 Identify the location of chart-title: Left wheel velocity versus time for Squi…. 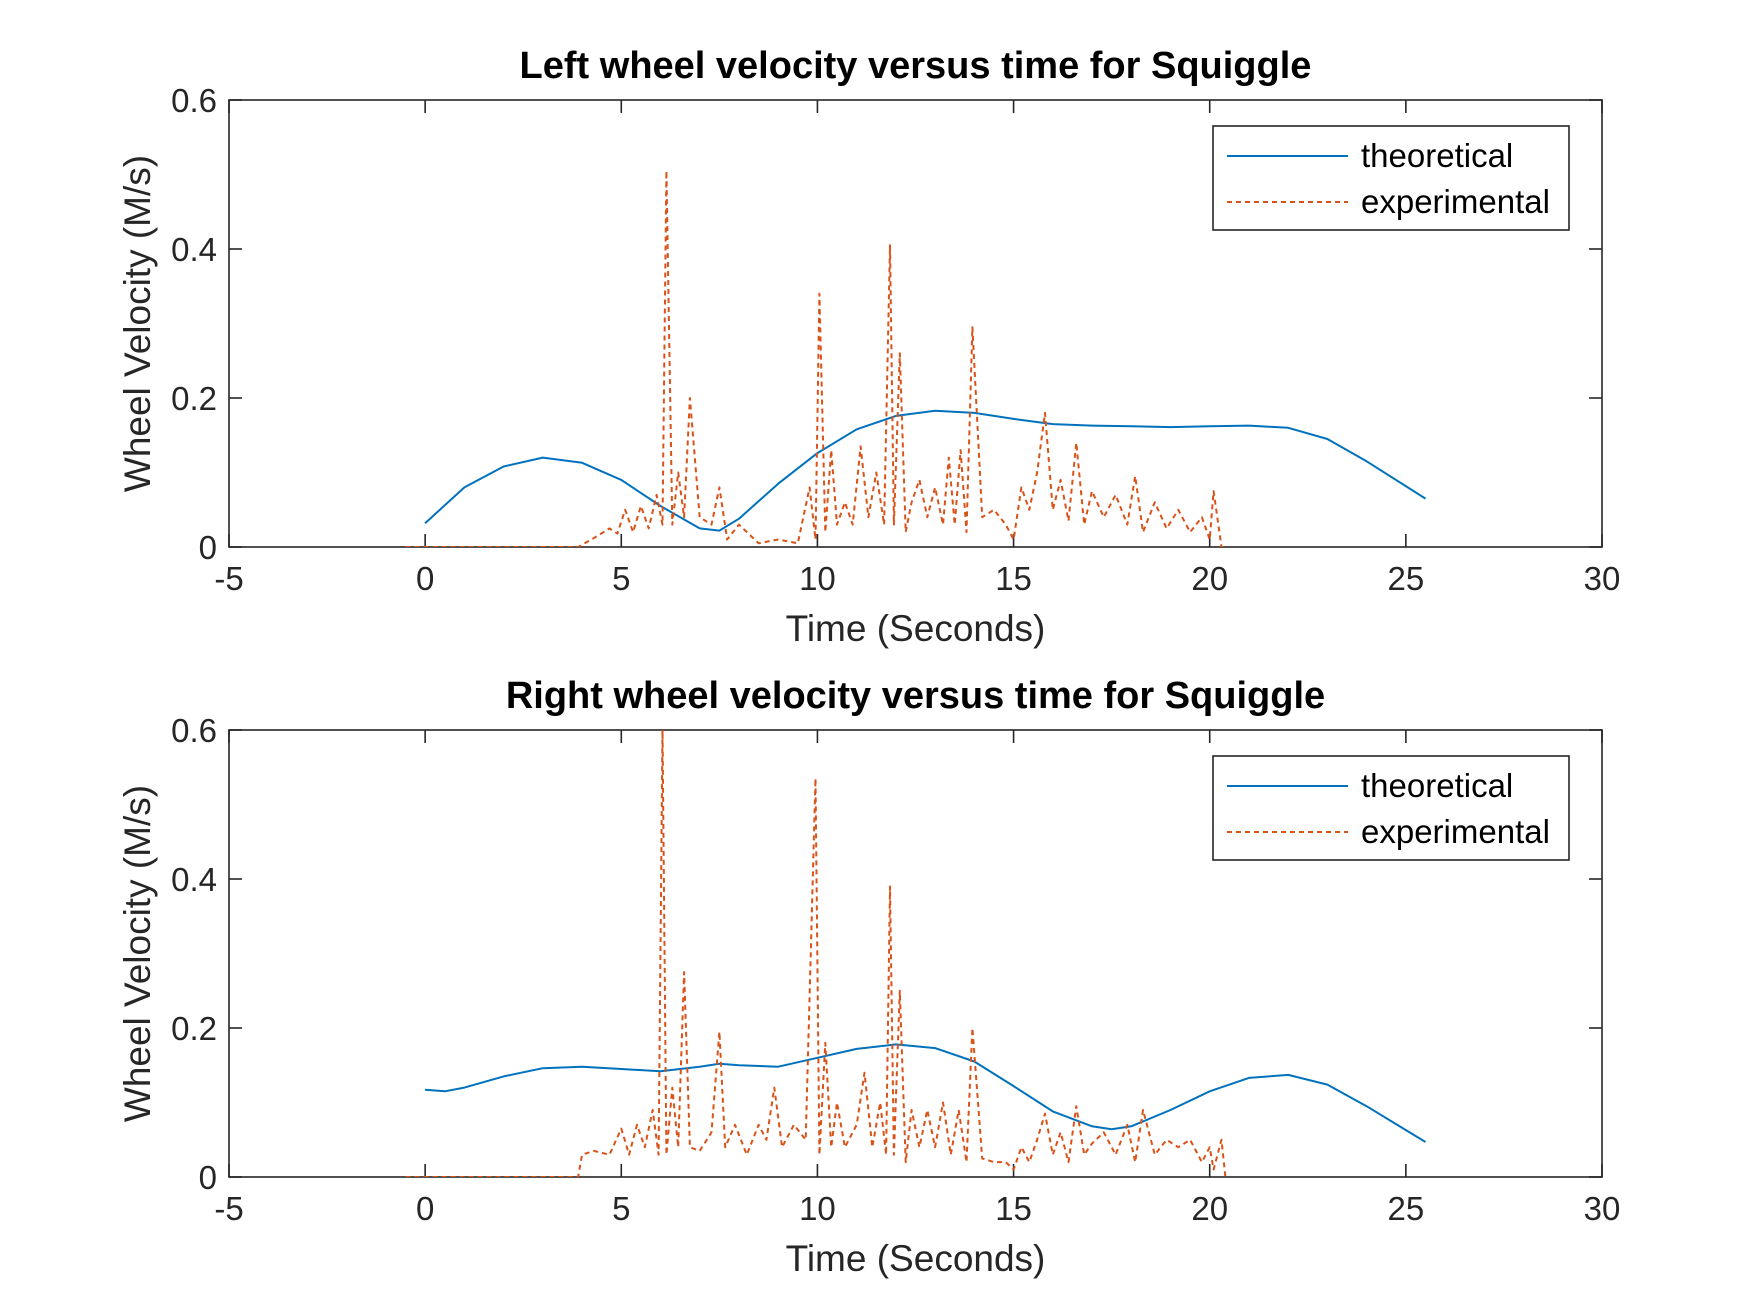
(916, 66).